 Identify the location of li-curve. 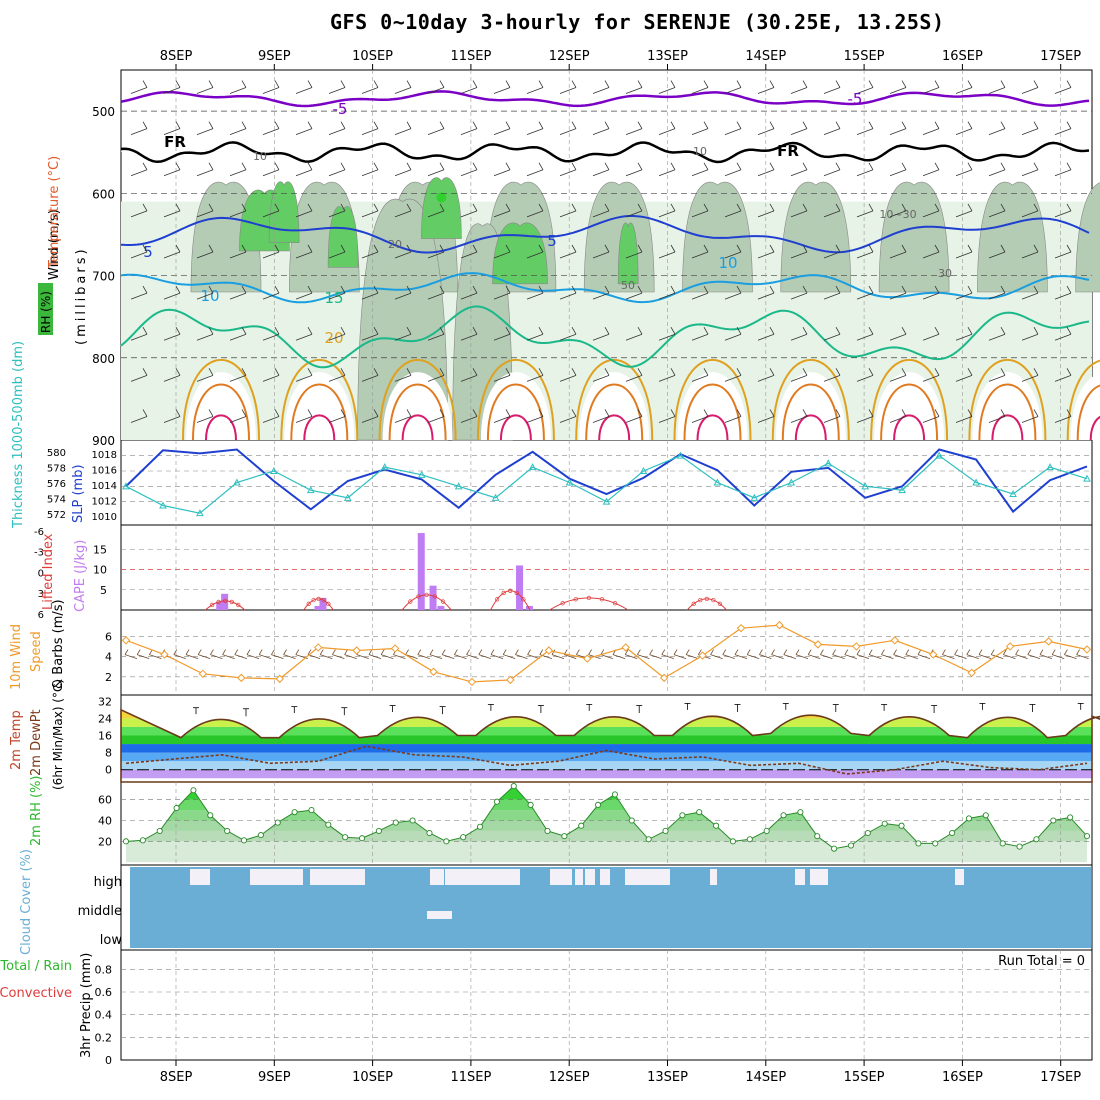
(589, 604).